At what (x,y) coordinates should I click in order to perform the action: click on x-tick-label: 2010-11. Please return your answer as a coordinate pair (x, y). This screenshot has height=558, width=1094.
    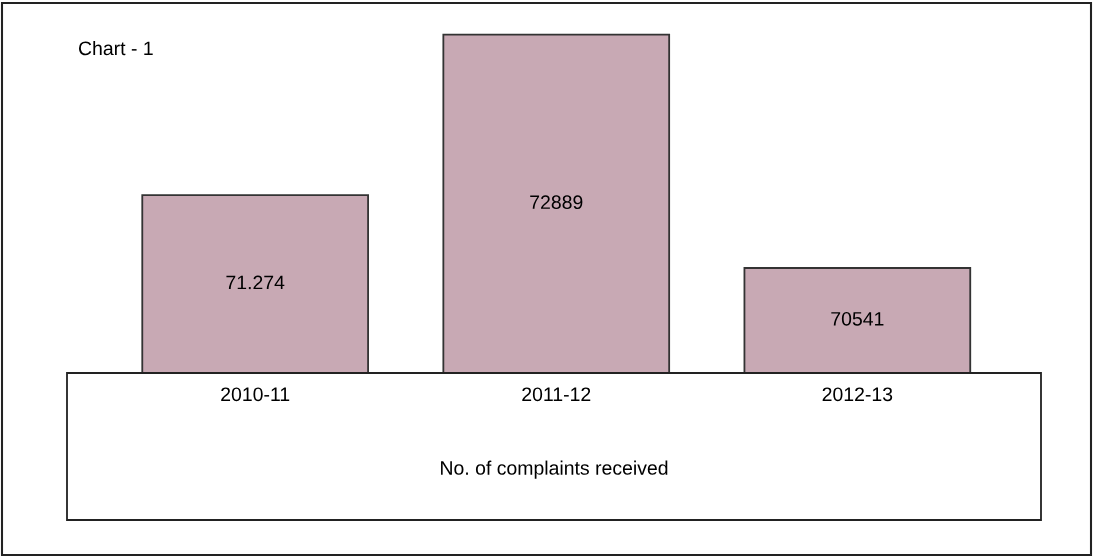
    Looking at the image, I should click on (255, 394).